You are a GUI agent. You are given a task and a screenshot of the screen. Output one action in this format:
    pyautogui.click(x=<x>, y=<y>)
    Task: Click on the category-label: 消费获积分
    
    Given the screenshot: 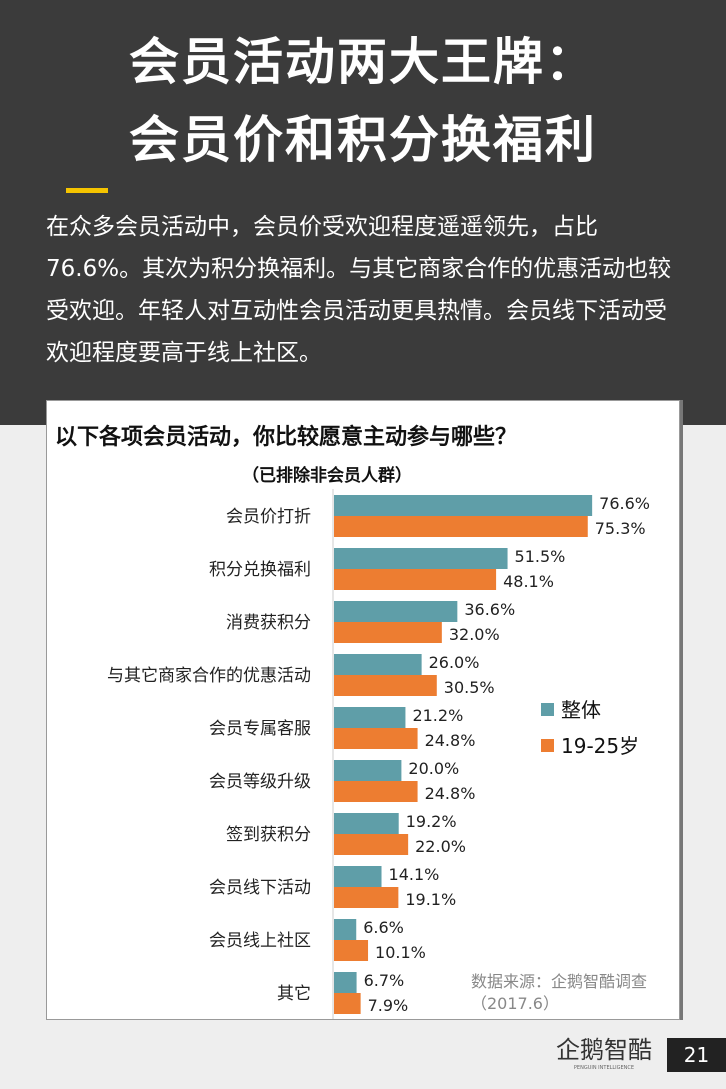 What is the action you would take?
    pyautogui.click(x=268, y=623)
    